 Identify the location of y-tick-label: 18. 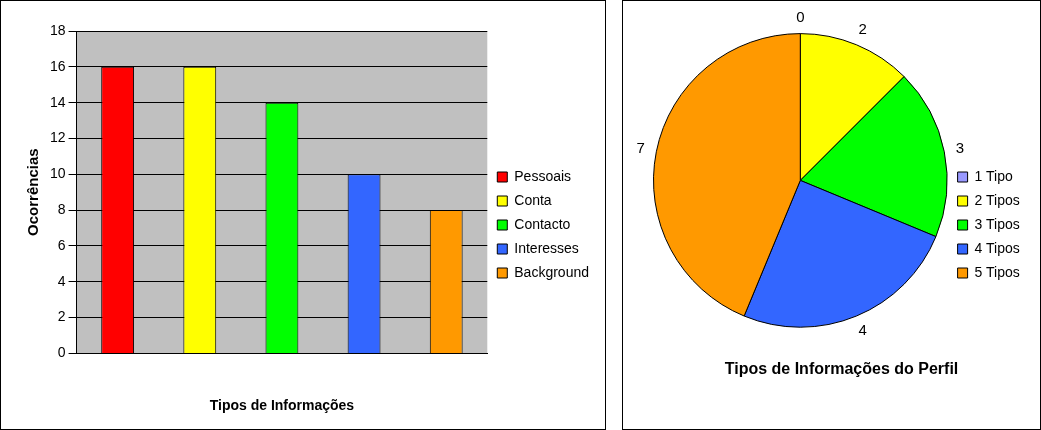
(57, 29).